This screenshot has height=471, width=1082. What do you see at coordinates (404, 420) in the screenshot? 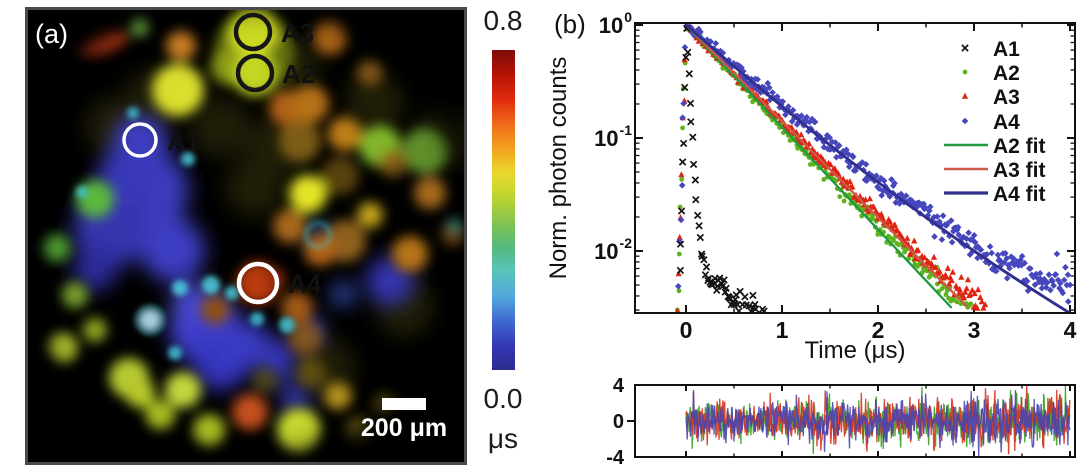
I see `scale-bar: 200 μm` at bounding box center [404, 420].